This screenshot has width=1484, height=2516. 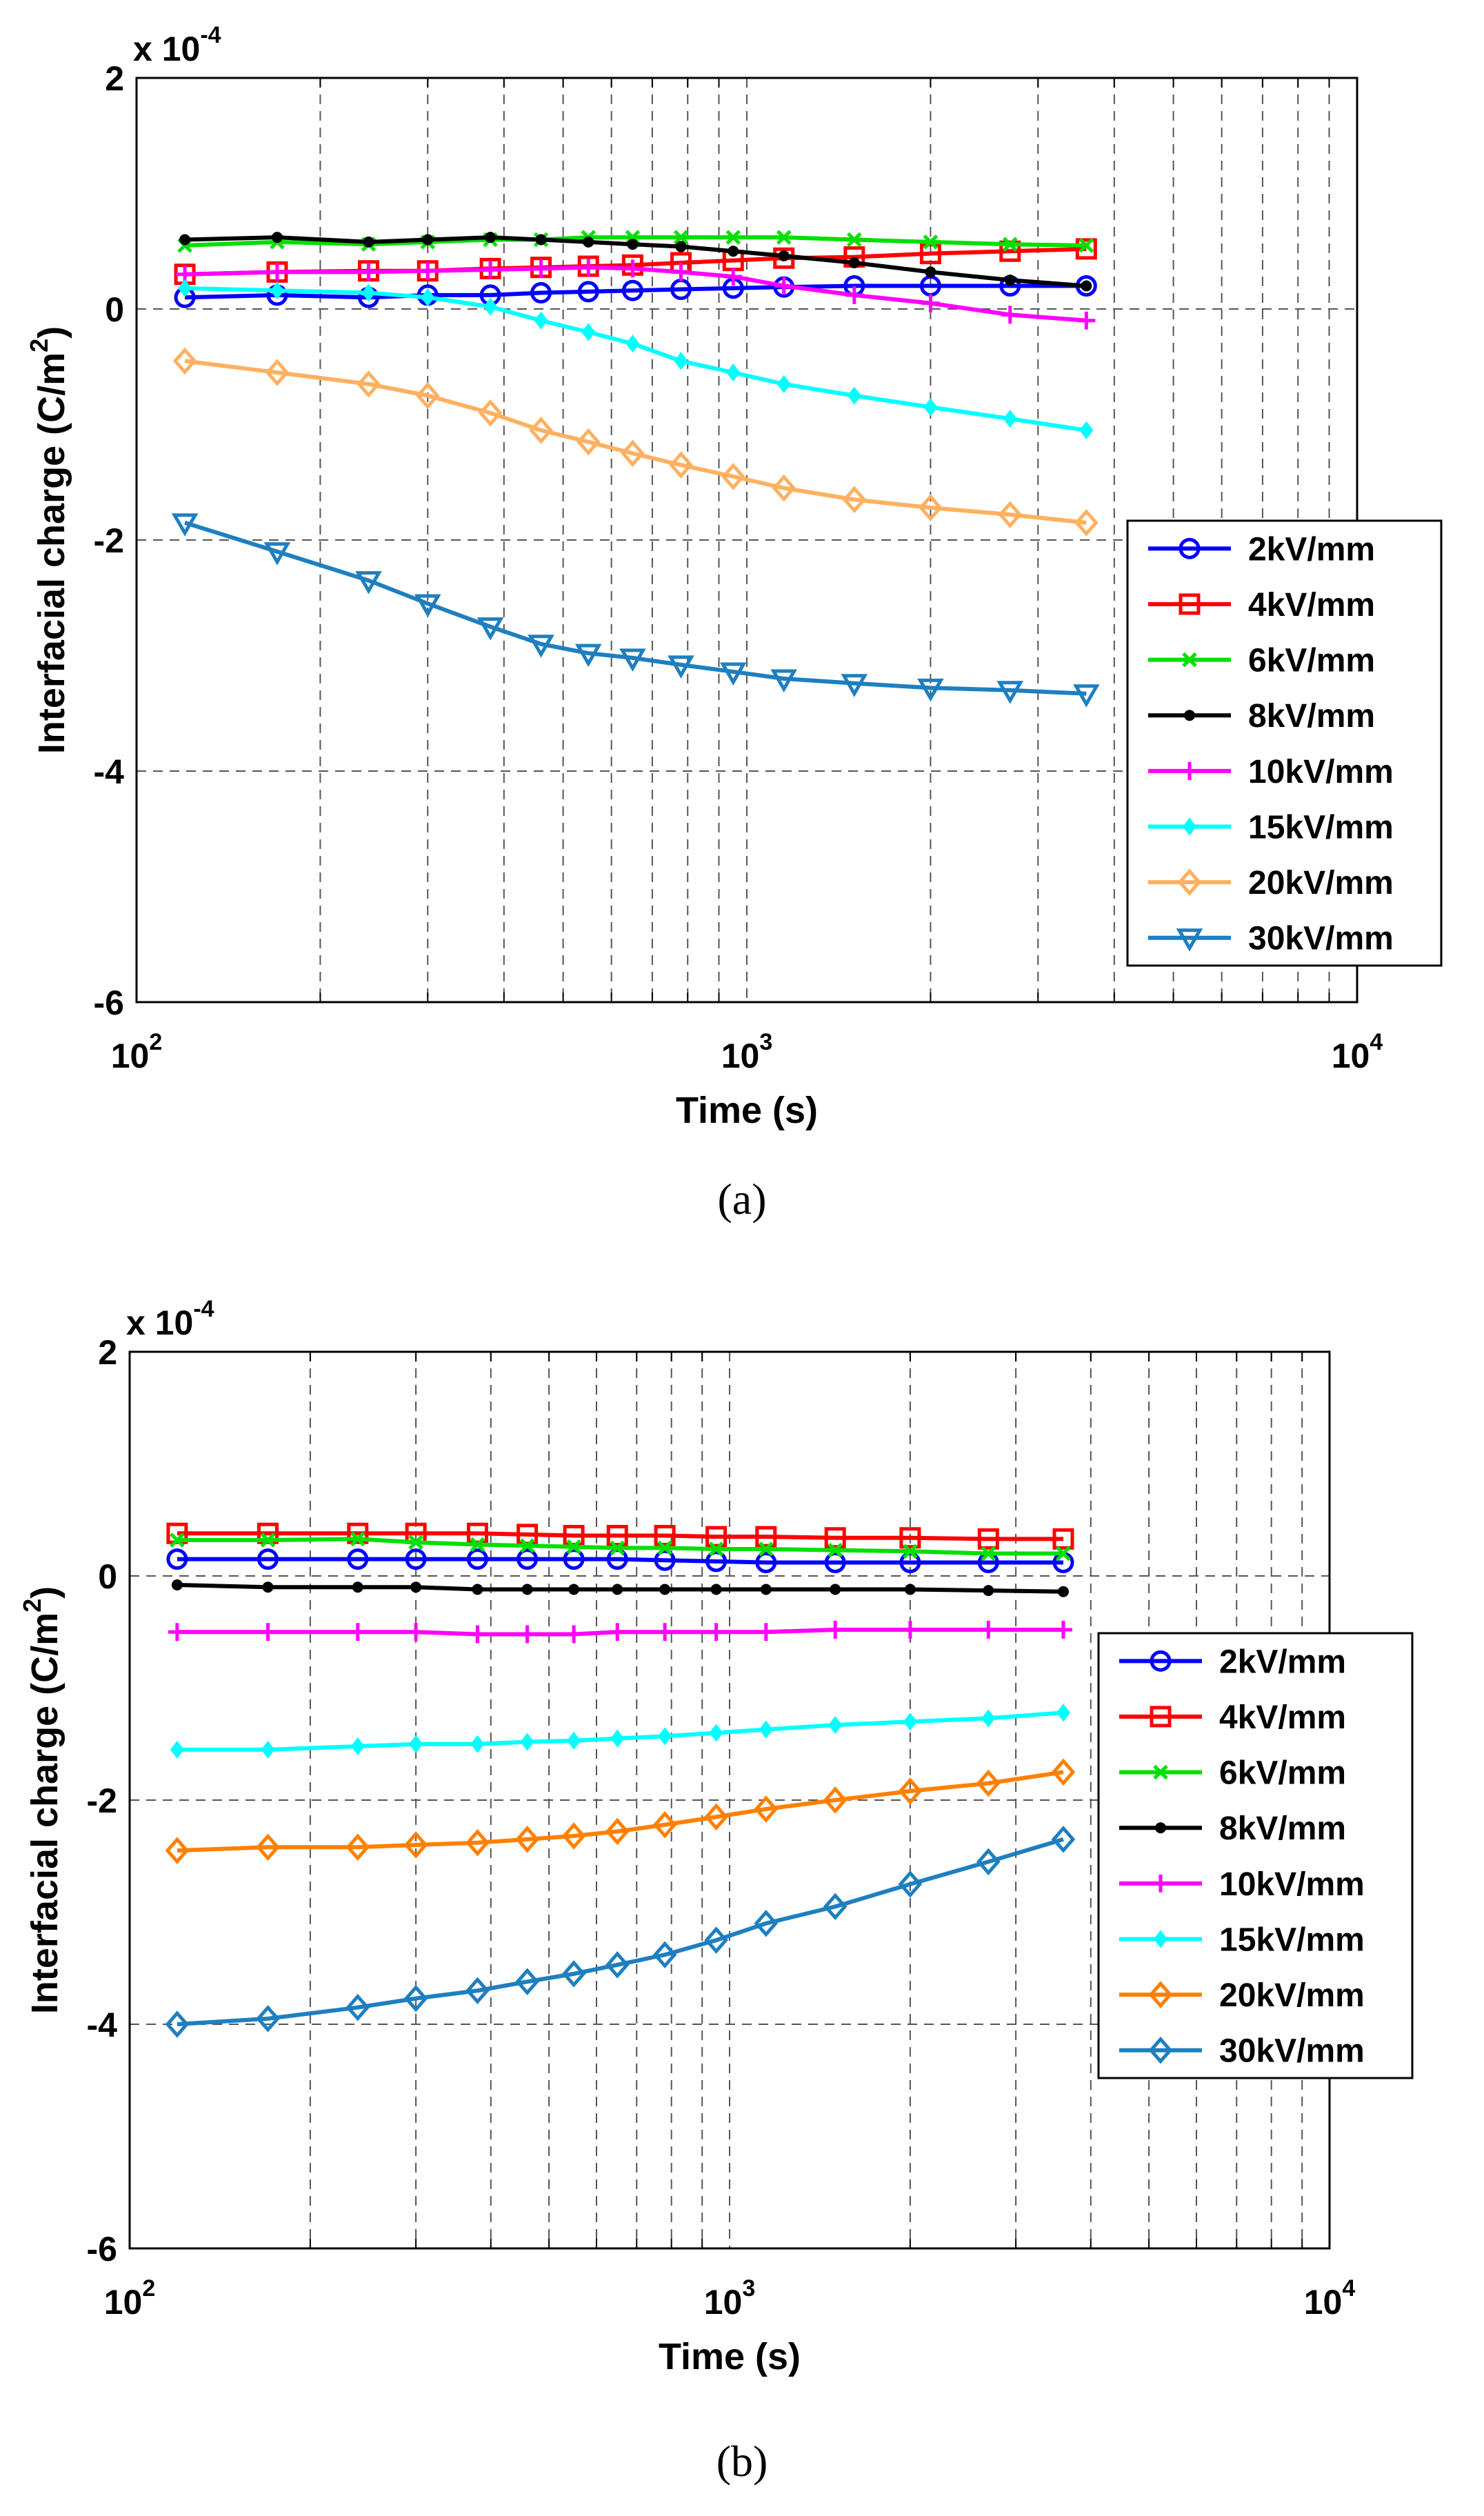 I want to click on figure-caption: (b), so click(x=742, y=2461).